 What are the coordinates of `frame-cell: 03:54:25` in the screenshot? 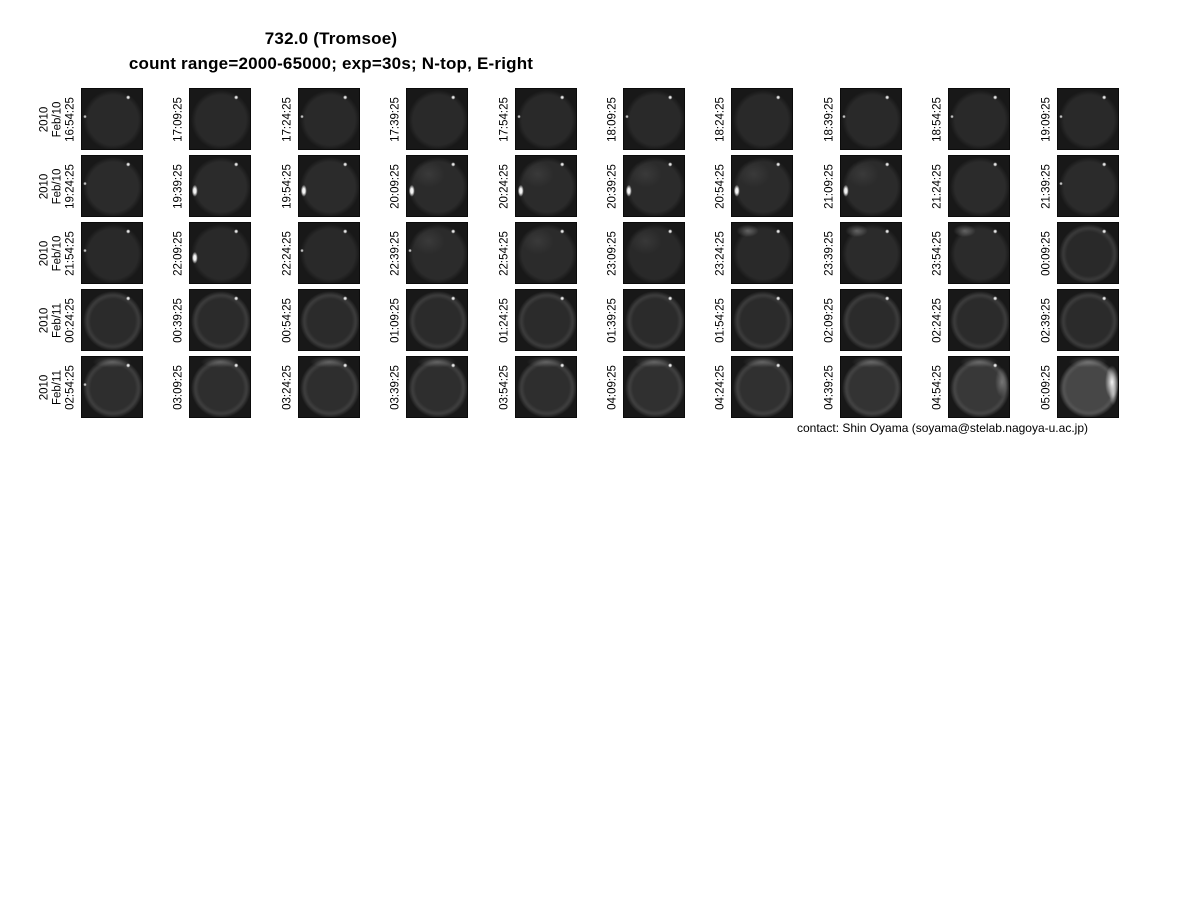 It's located at (537, 387).